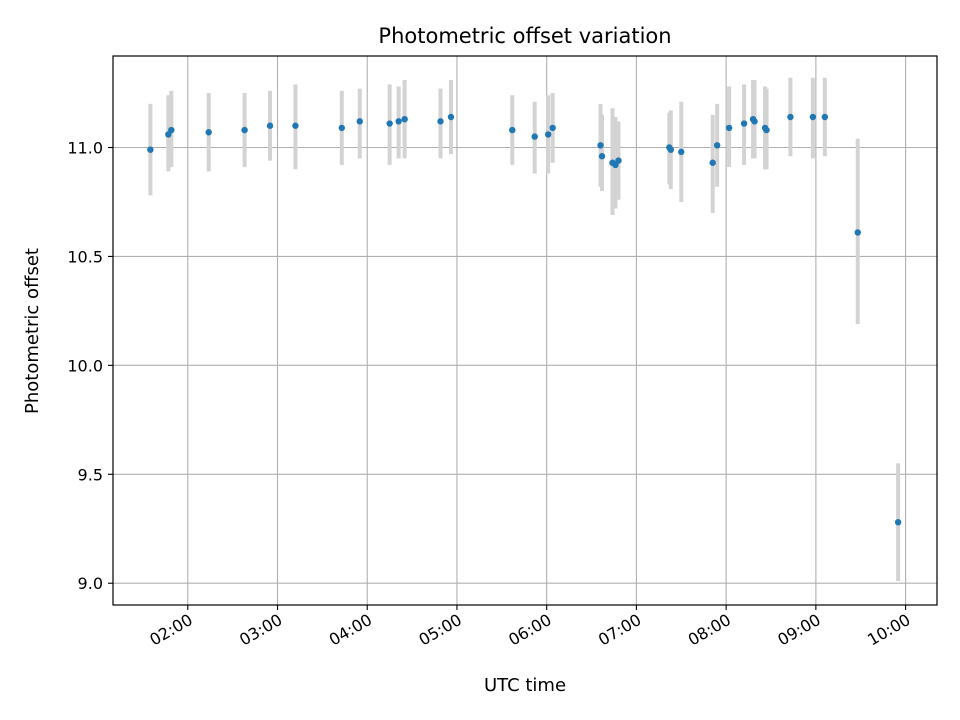 This screenshot has width=960, height=720. Describe the element at coordinates (85, 148) in the screenshot. I see `y-tick-label: 11.0` at that location.